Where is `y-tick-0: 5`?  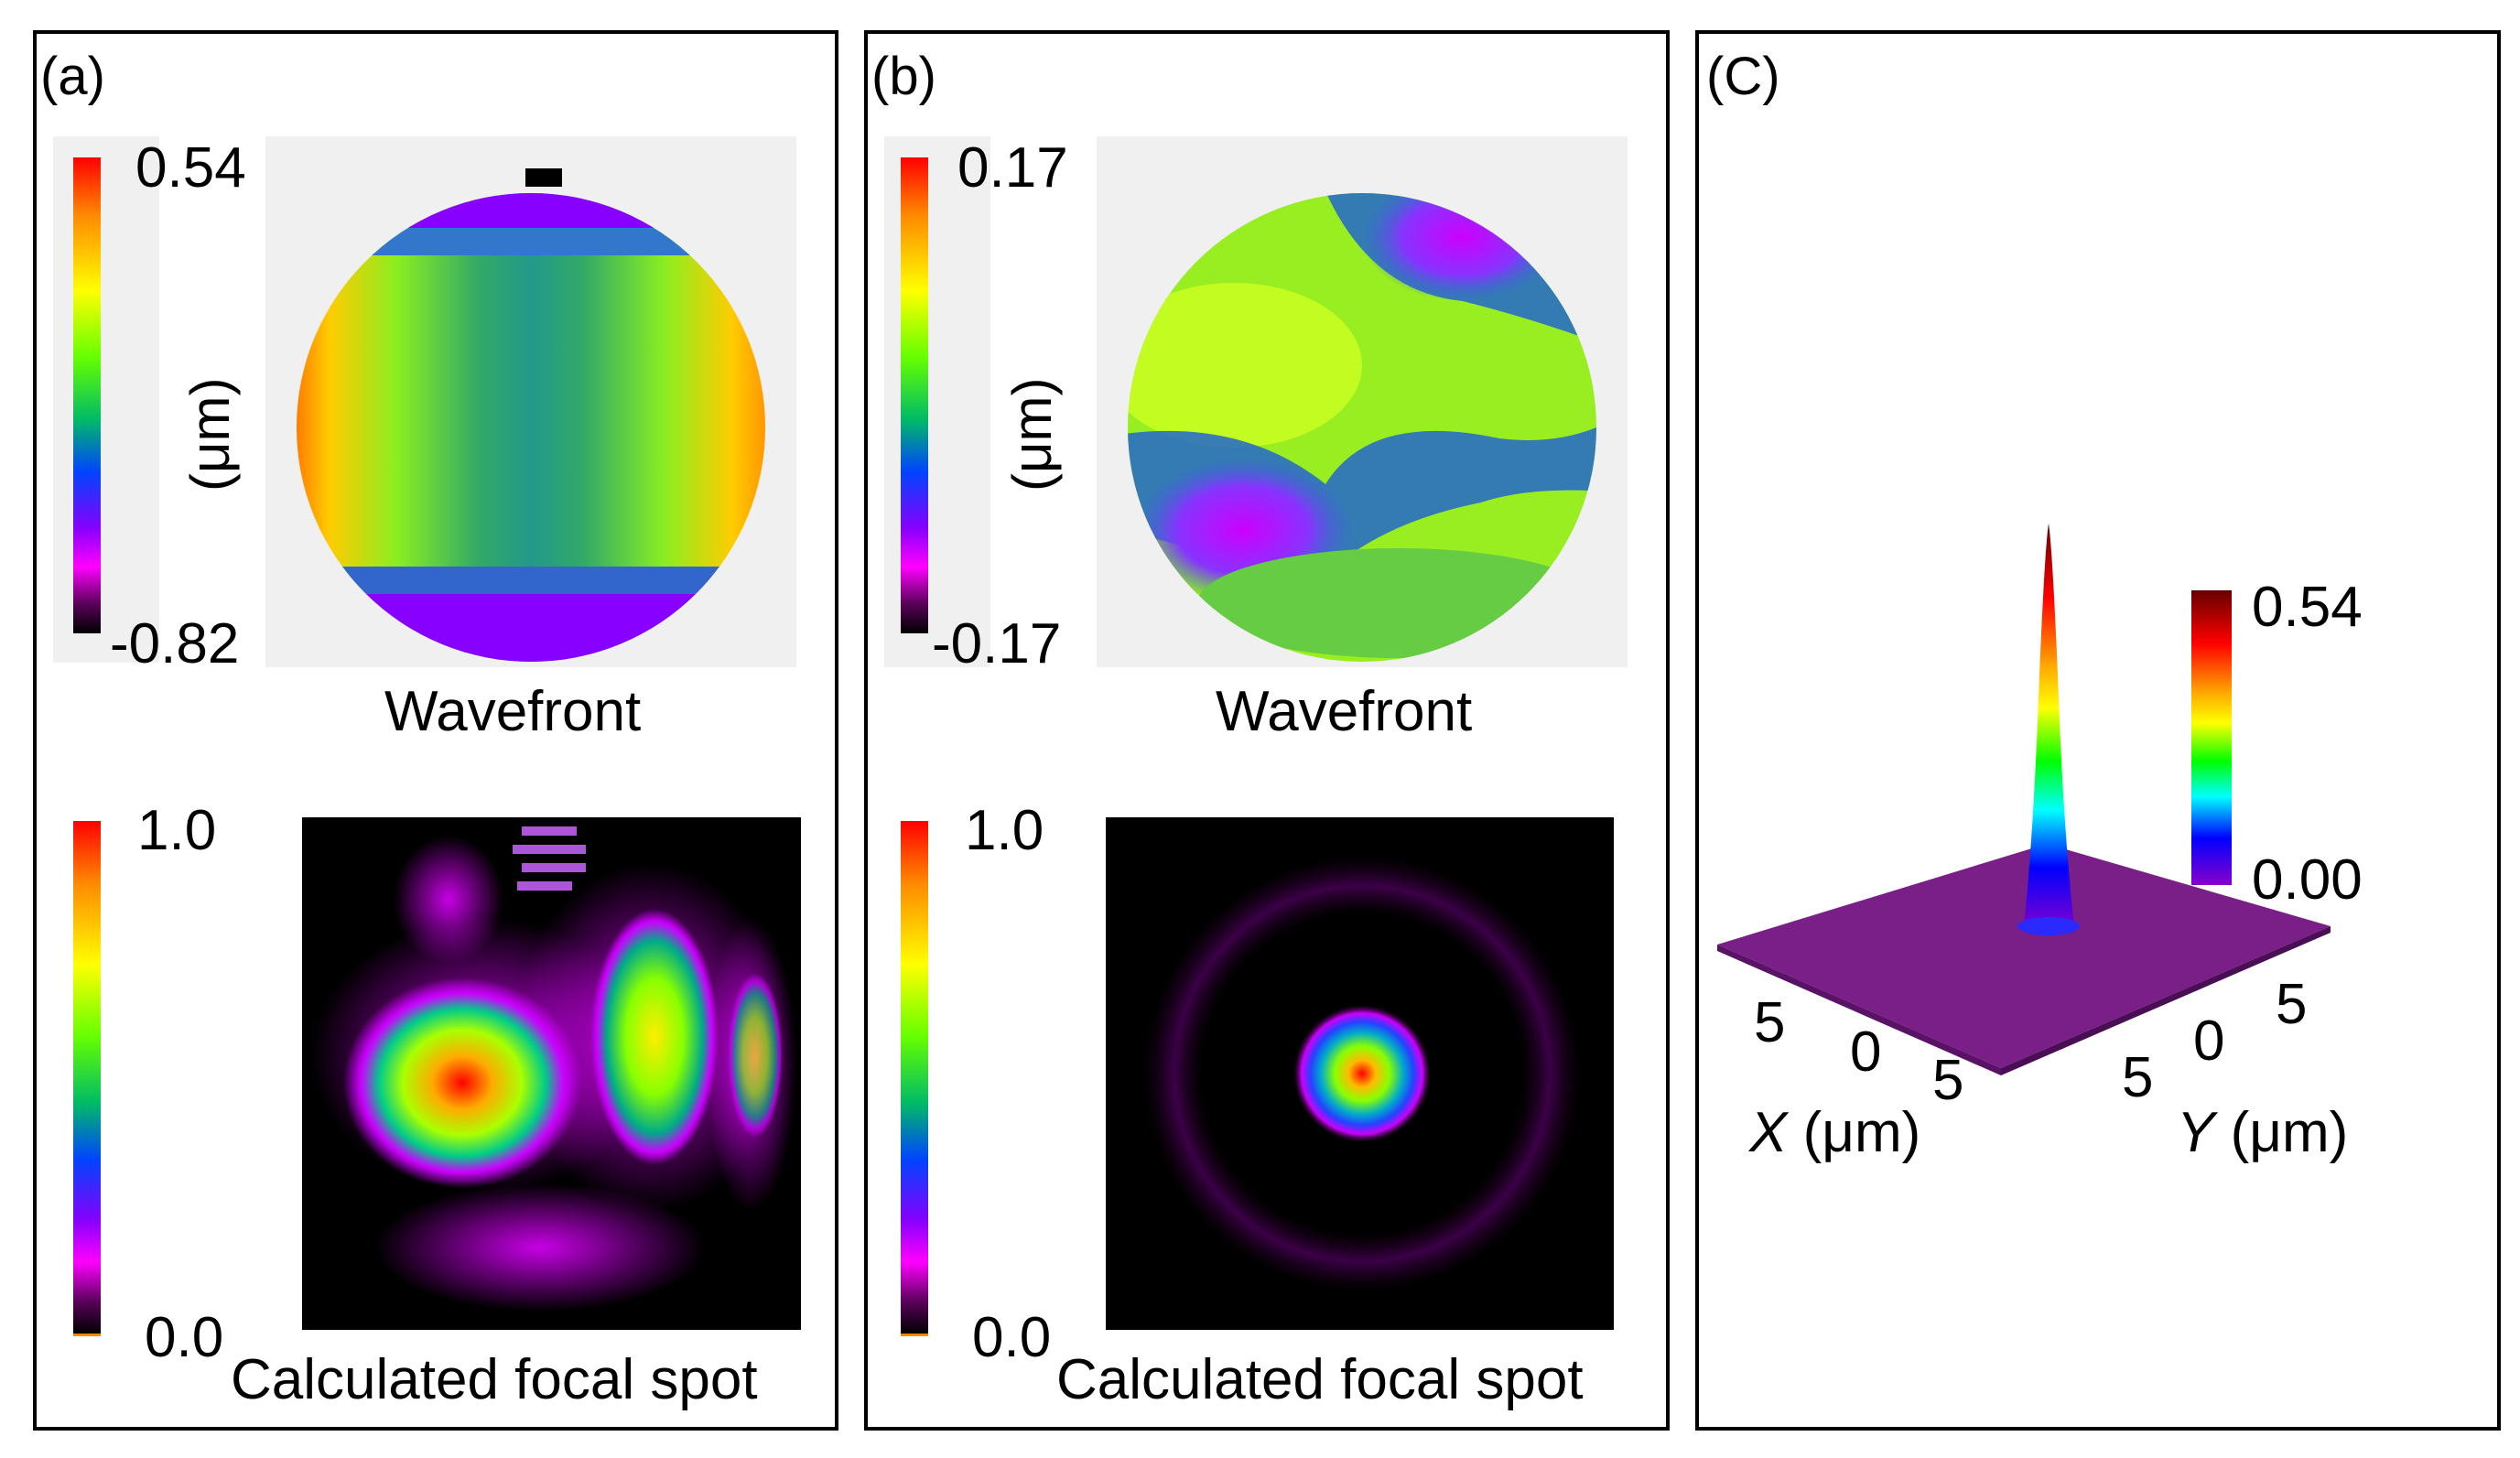 y-tick-0: 5 is located at coordinates (2138, 1077).